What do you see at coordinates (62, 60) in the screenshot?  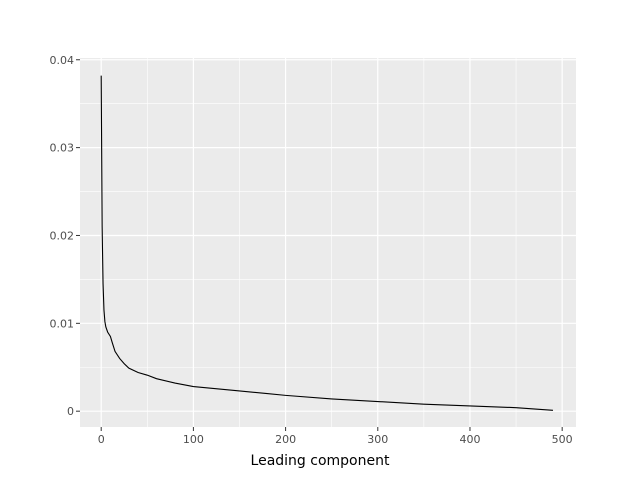 I see `y-tick-label: 0.04` at bounding box center [62, 60].